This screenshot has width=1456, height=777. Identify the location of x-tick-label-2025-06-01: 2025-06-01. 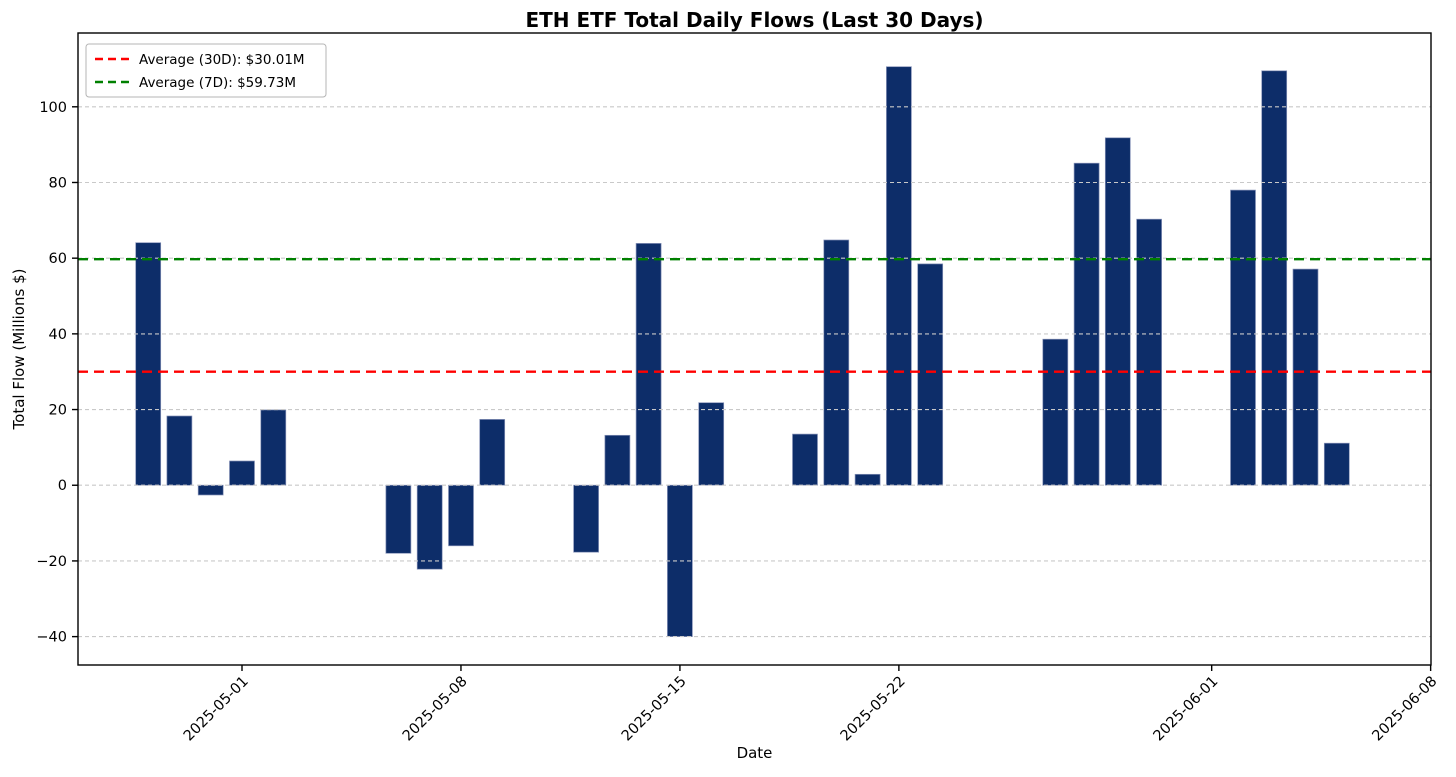
(1186, 709).